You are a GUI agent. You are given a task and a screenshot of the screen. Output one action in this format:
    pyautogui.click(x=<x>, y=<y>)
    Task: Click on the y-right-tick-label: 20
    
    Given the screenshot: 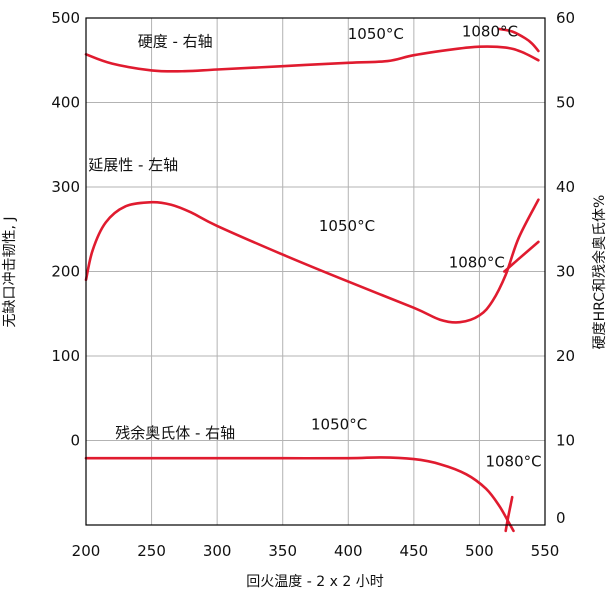 What is the action you would take?
    pyautogui.click(x=565, y=356)
    